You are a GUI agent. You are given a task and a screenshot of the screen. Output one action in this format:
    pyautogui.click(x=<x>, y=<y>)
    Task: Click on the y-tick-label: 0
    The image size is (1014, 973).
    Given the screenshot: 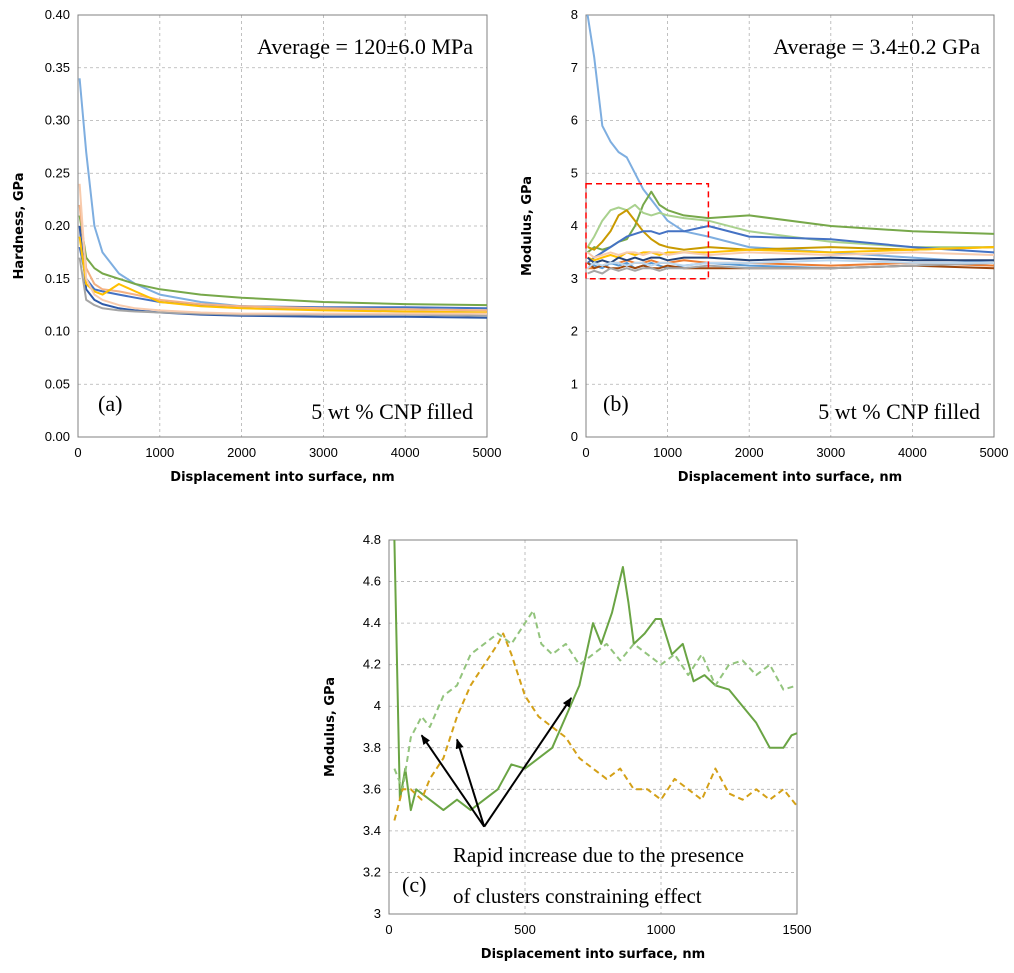 What is the action you would take?
    pyautogui.click(x=574, y=436)
    